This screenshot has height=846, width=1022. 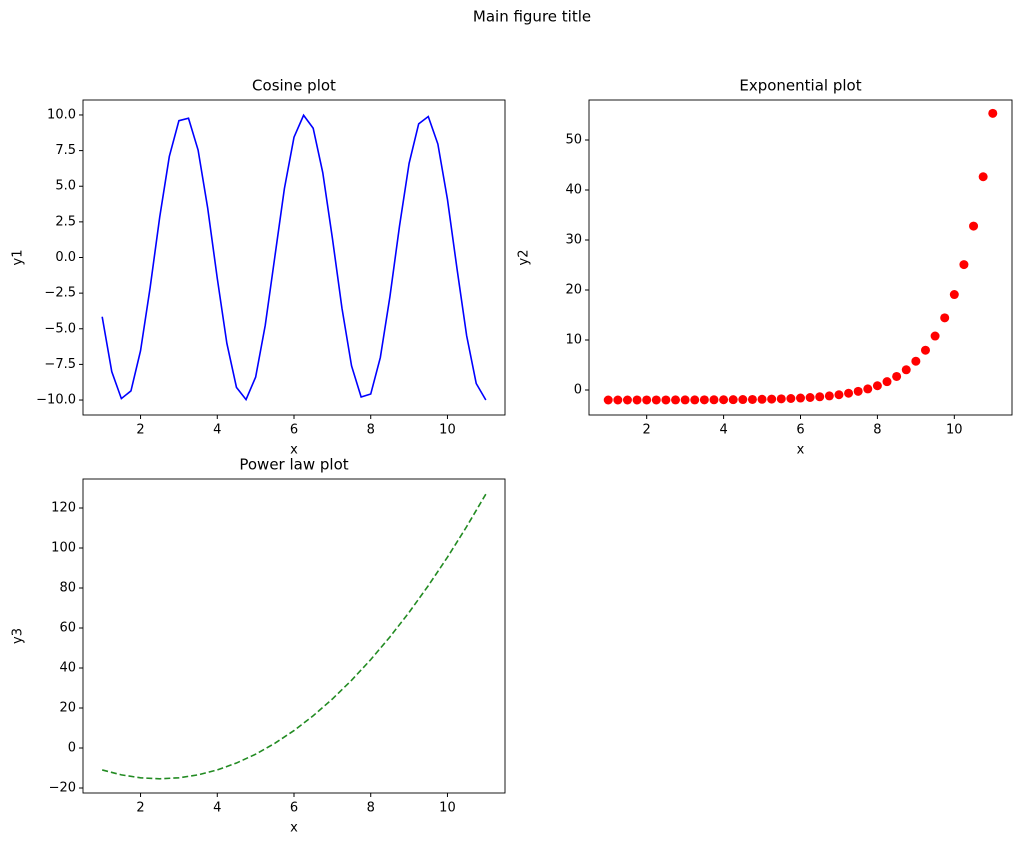 What do you see at coordinates (60, 328) in the screenshot?
I see `y-tick-label: −5.0` at bounding box center [60, 328].